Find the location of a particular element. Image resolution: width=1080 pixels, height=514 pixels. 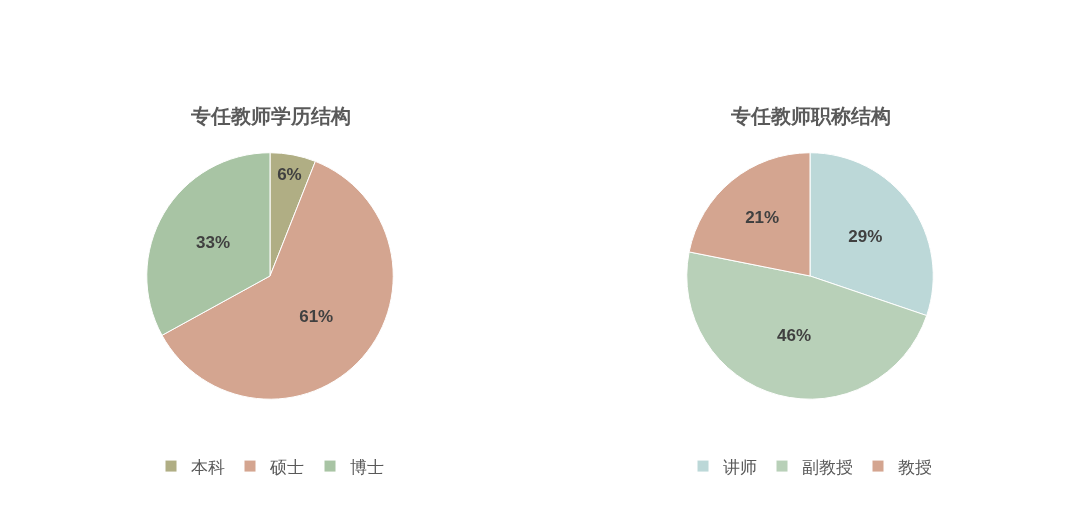

legend-label: 博士 is located at coordinates (367, 467).